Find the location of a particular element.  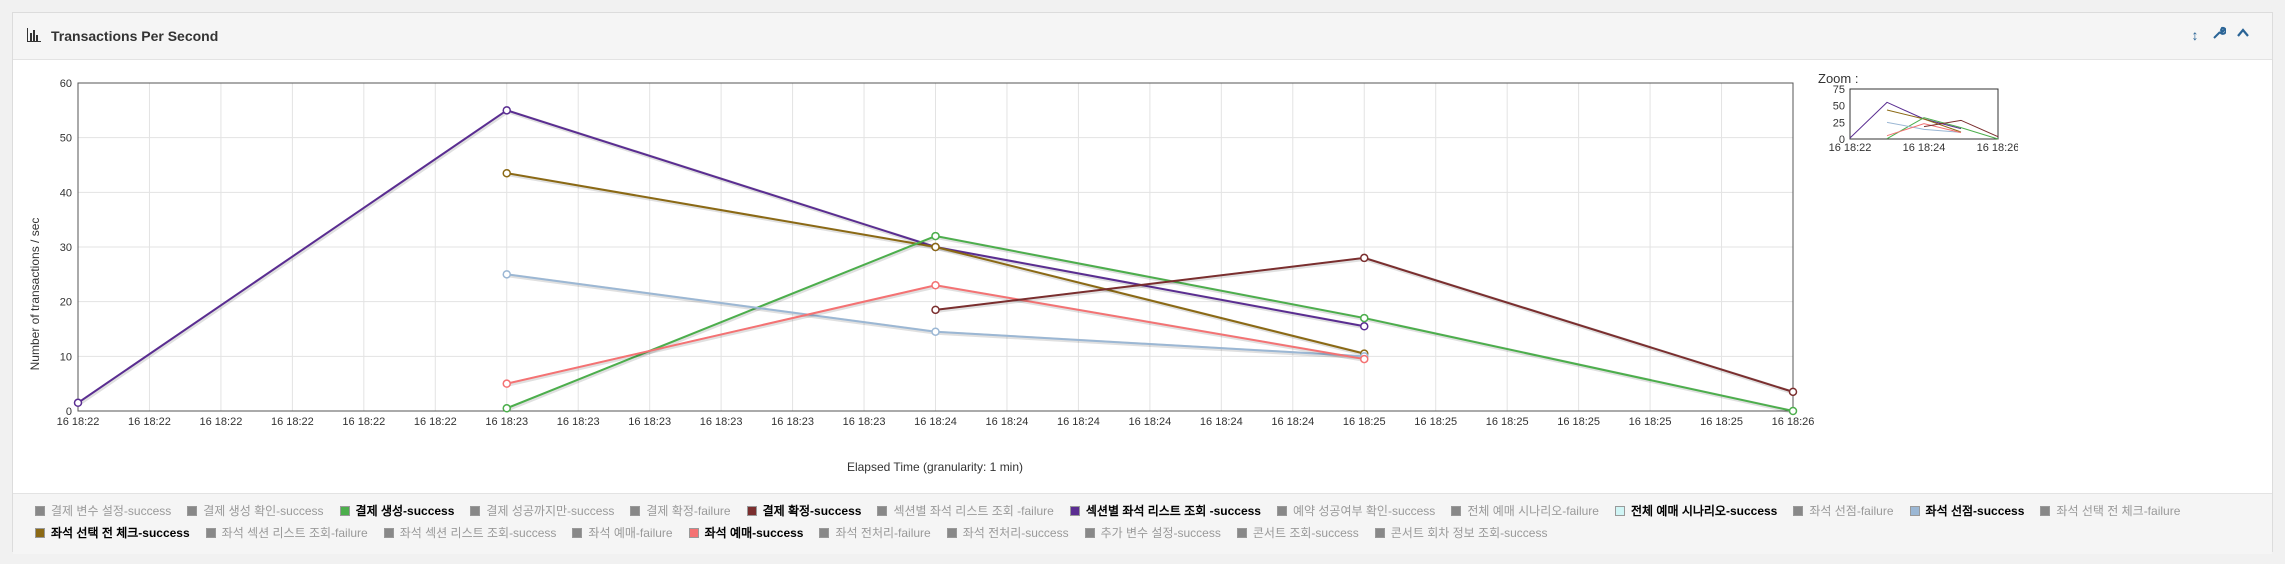

legend-item: 좌석 섹션 리스트 조회-success is located at coordinates (470, 532).